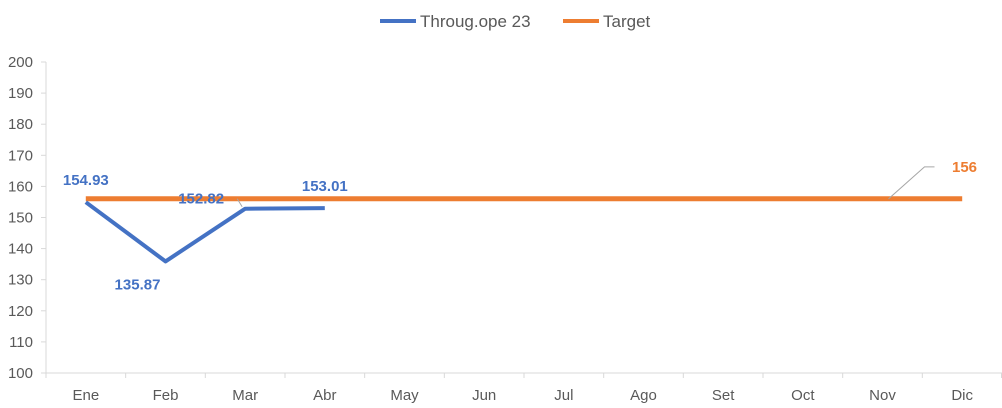 This screenshot has height=408, width=1002. I want to click on y-tick-label: 130, so click(20, 280).